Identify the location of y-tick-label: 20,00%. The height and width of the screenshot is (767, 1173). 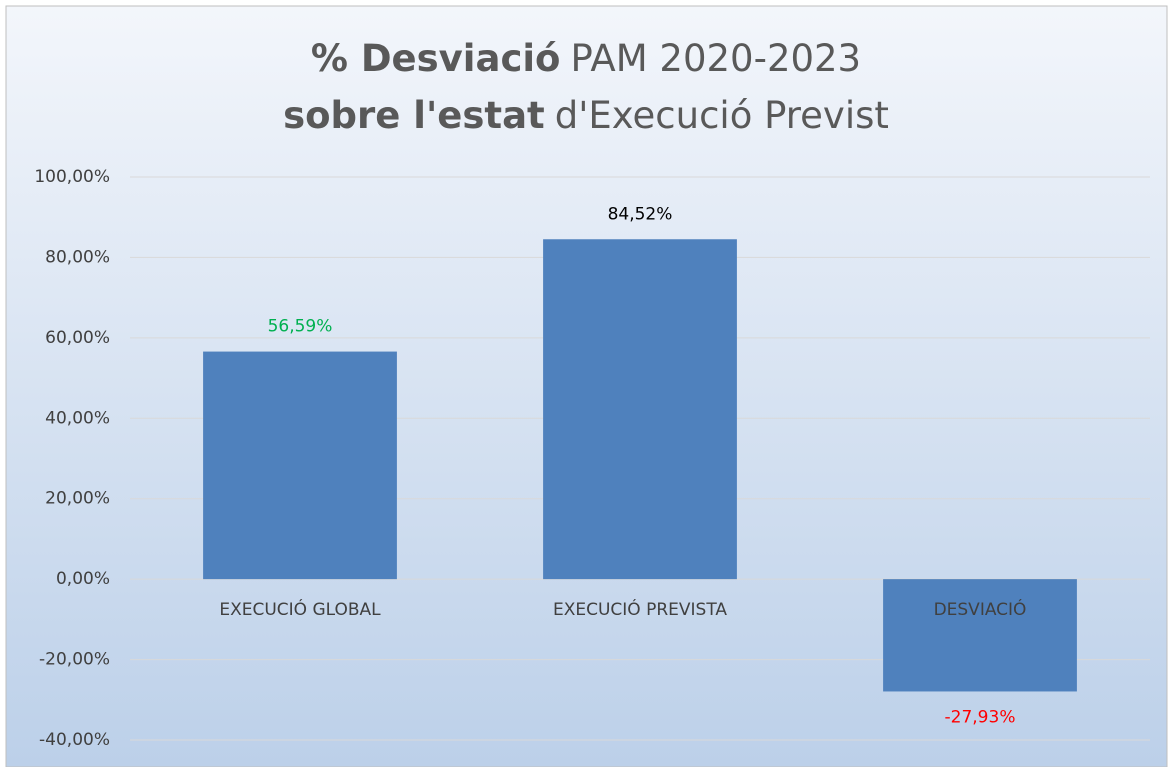
(77, 499).